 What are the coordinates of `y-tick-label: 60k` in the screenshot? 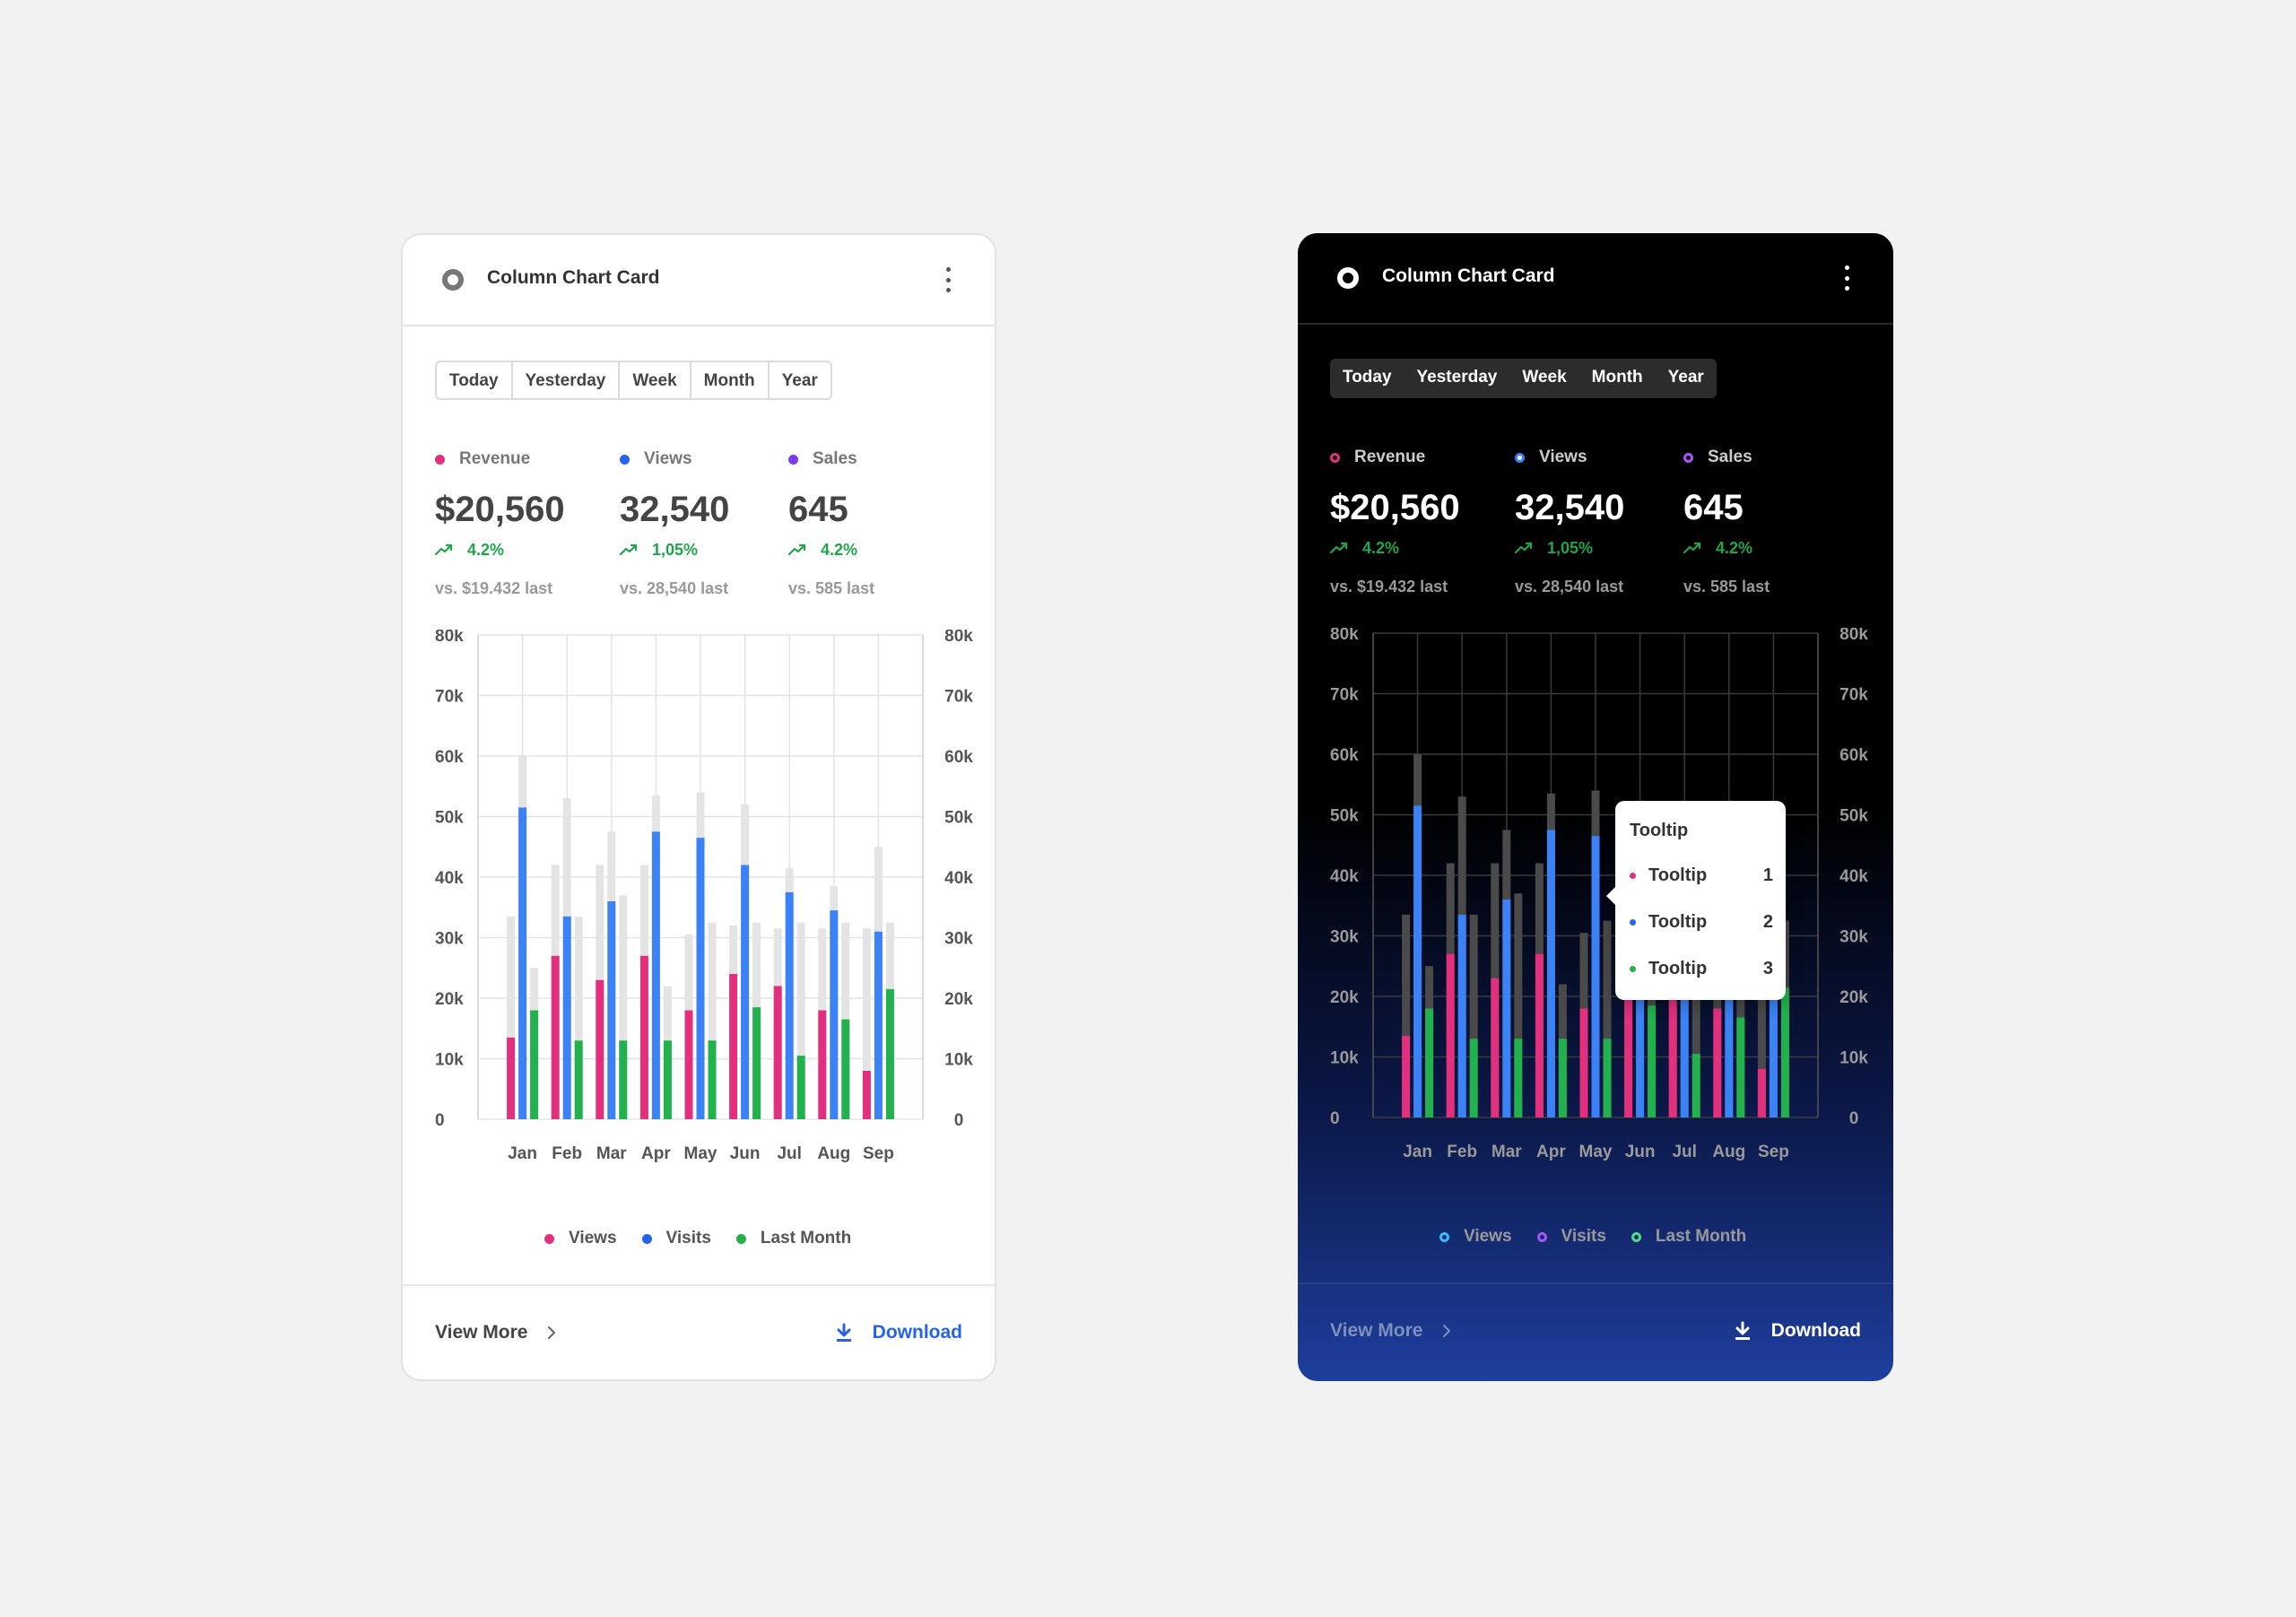 It's located at (1344, 755).